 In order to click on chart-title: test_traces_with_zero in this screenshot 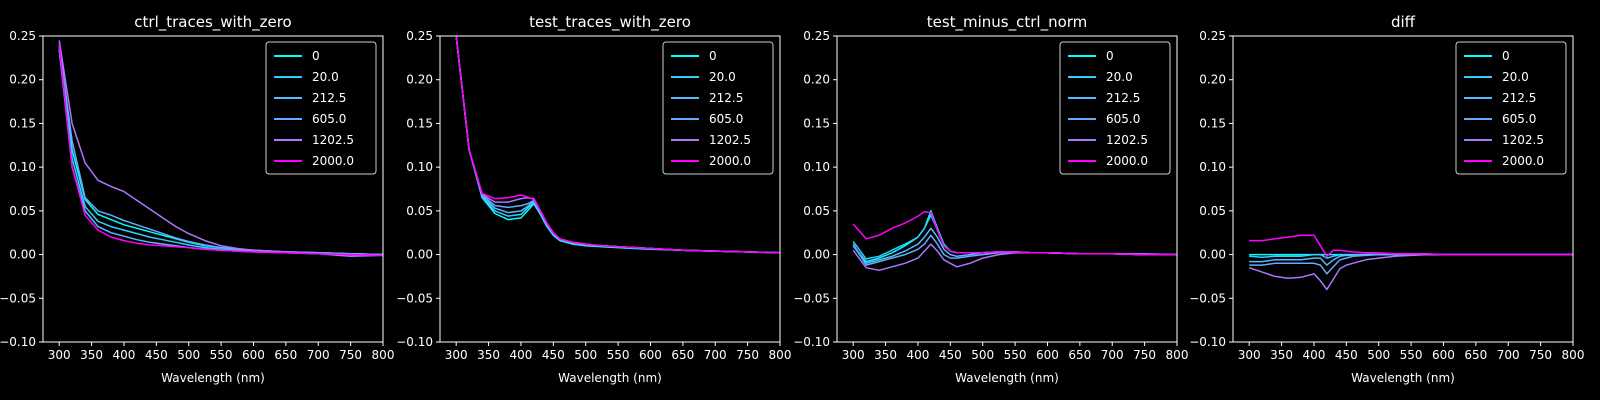, I will do `click(610, 22)`.